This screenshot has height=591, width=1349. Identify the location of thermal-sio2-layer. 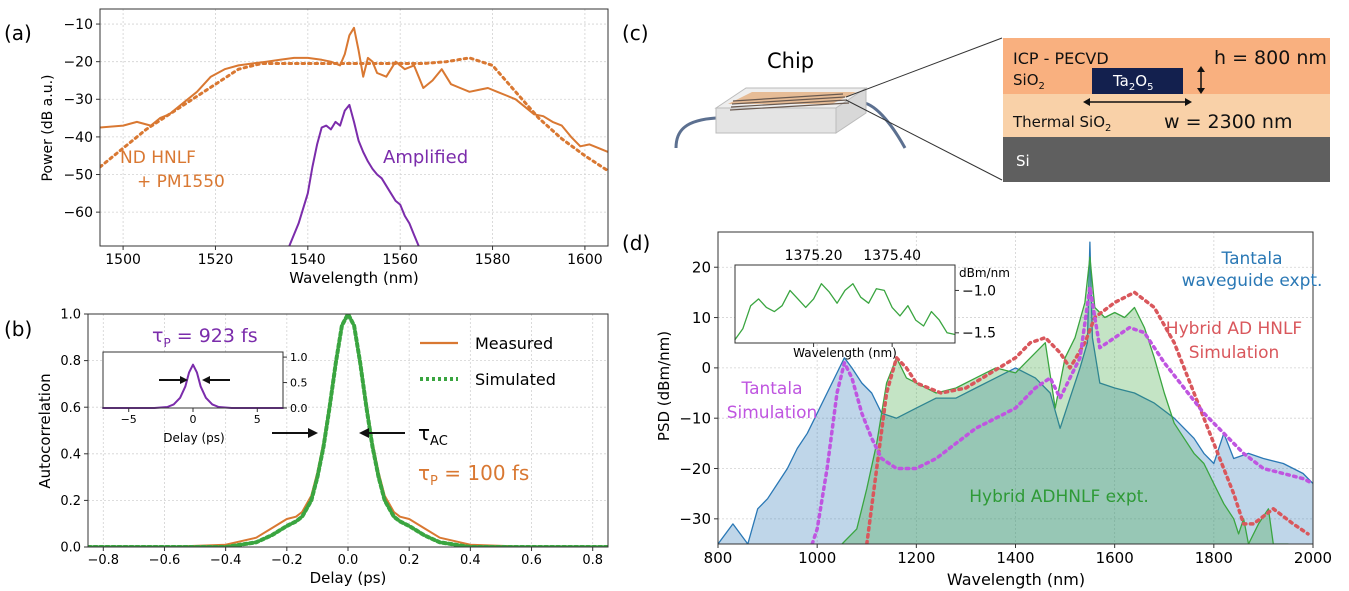
(1166, 115).